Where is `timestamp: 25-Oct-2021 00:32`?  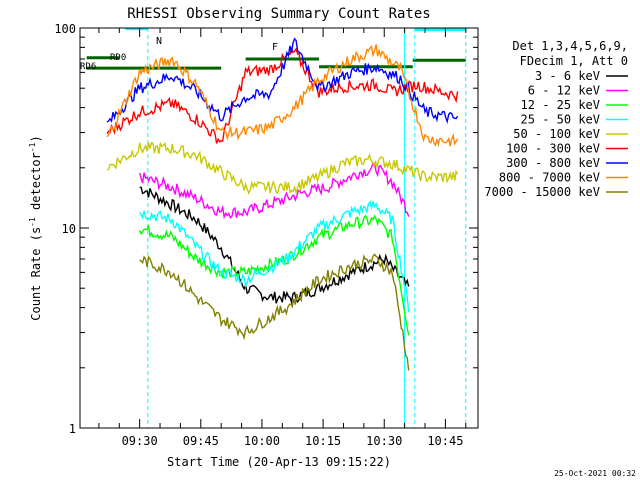 timestamp: 25-Oct-2021 00:32 is located at coordinates (595, 473).